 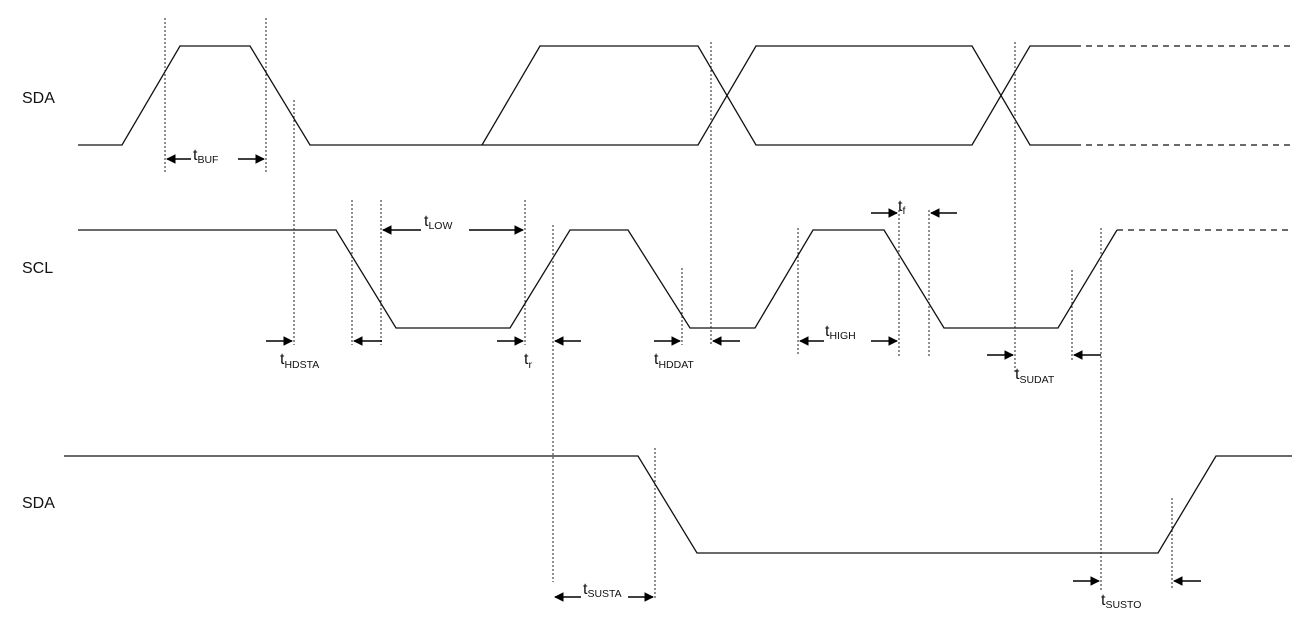 What do you see at coordinates (280, 95) in the screenshot?
I see `sda-top-pulse` at bounding box center [280, 95].